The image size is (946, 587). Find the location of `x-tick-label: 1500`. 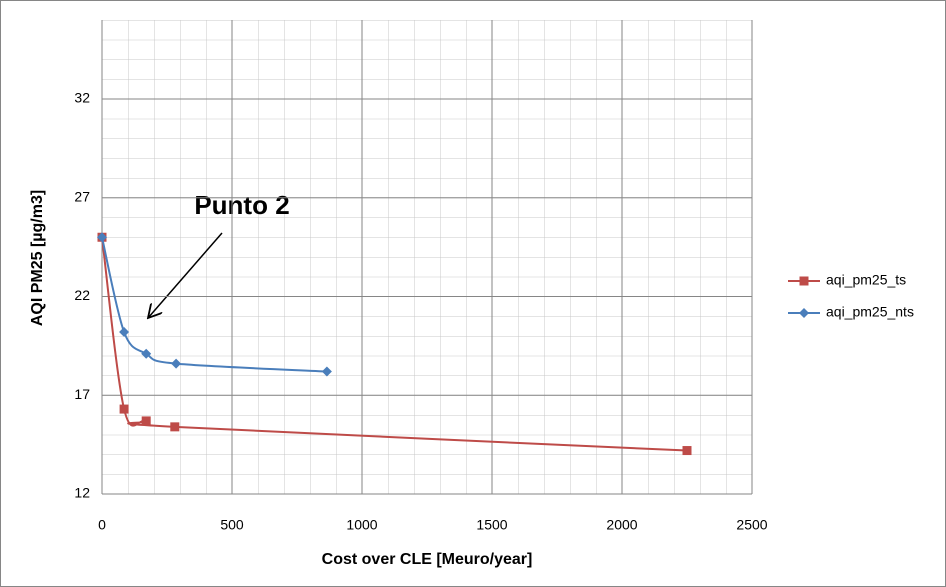

x-tick-label: 1500 is located at coordinates (491, 525).